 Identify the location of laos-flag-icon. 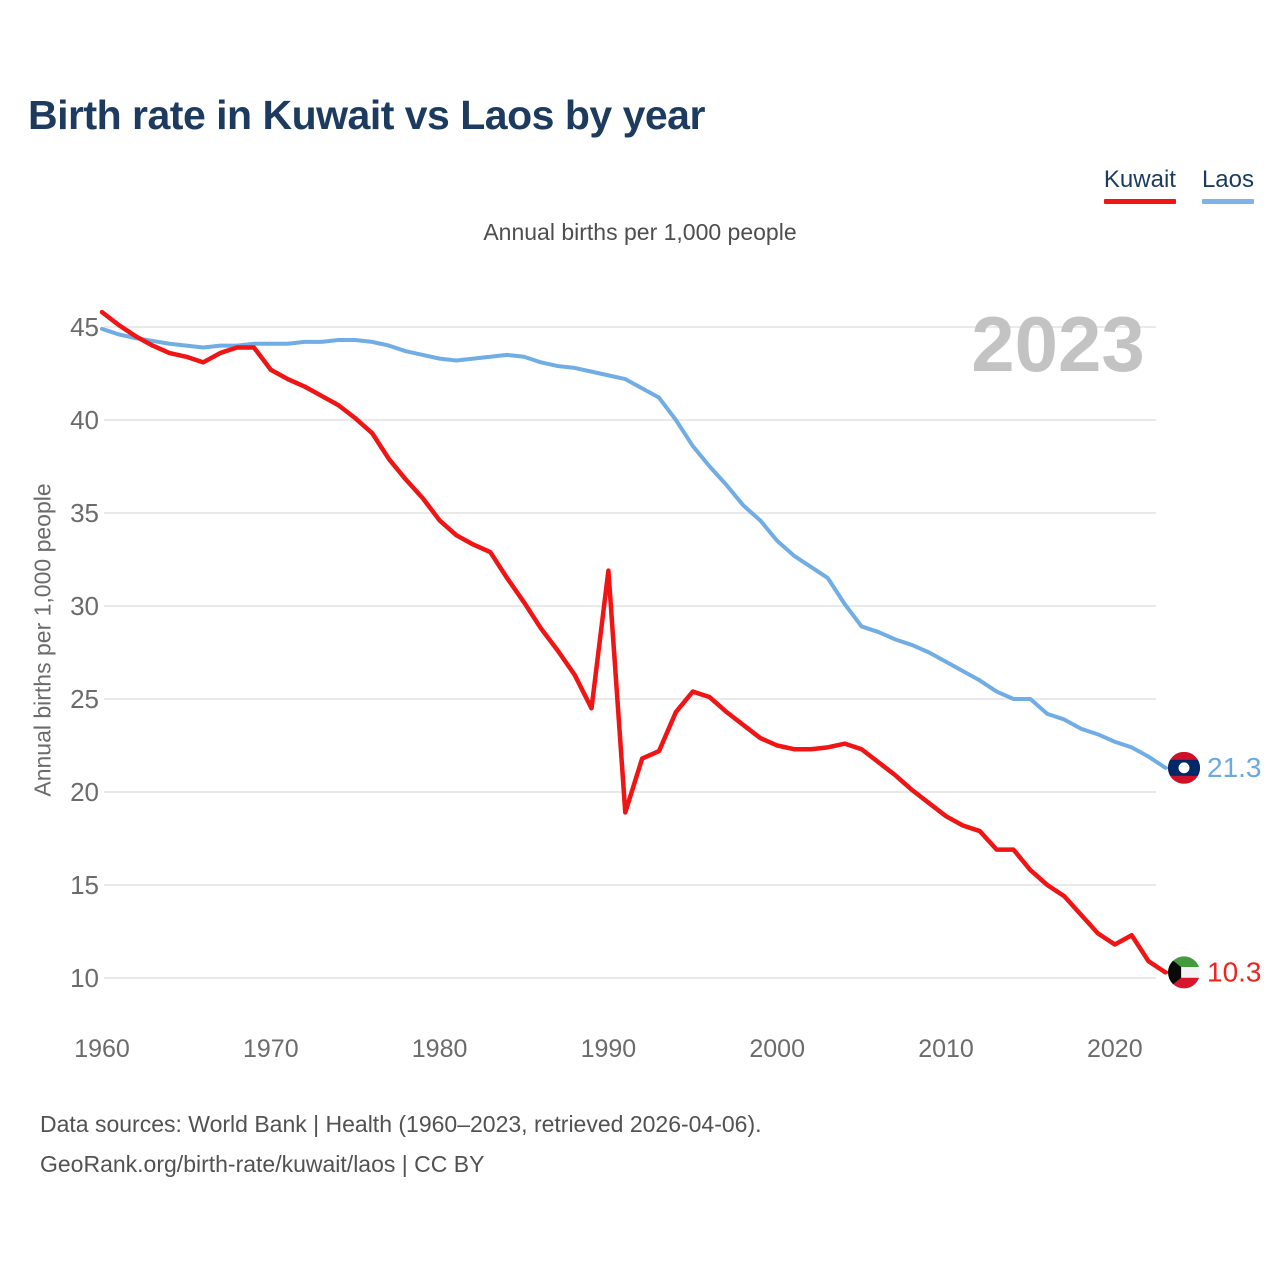
(1184, 767).